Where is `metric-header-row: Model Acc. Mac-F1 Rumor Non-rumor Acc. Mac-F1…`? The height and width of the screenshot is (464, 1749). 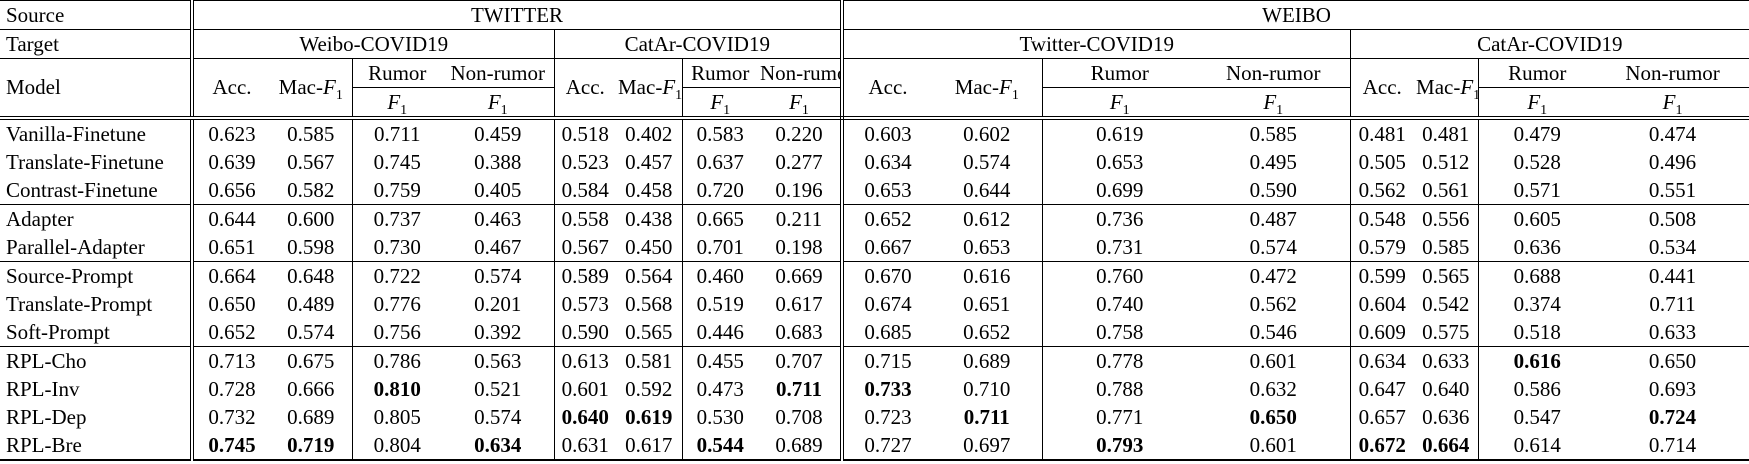 metric-header-row: Model Acc. Mac-F1 Rumor Non-rumor Acc. Mac-F1… is located at coordinates (874, 89).